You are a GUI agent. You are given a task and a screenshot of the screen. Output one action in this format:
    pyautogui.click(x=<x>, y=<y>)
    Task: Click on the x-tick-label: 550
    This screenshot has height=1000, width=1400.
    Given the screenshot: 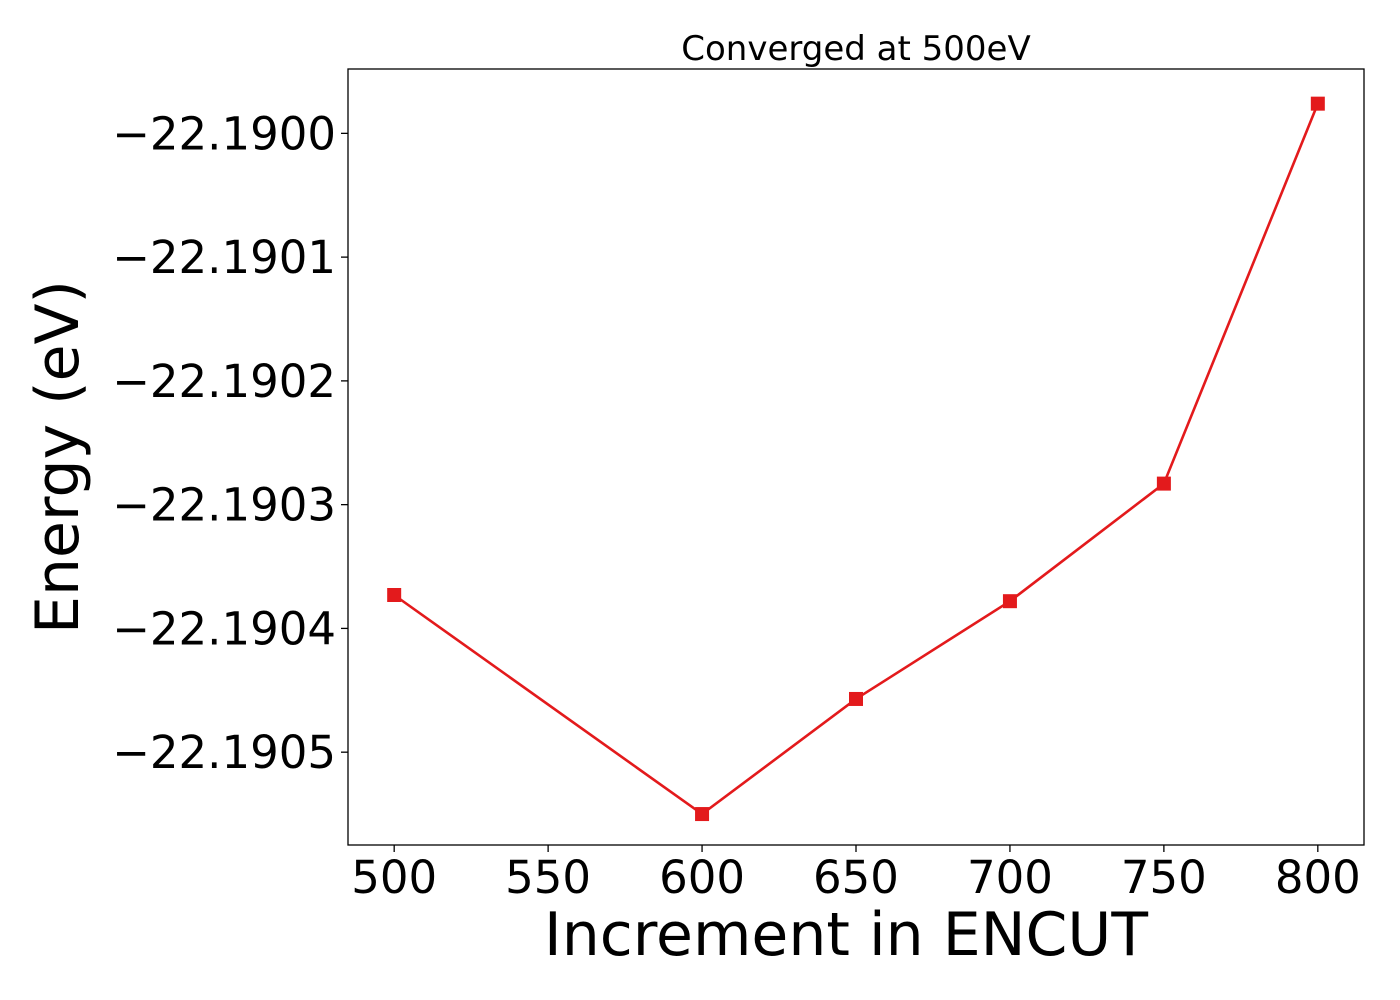 What is the action you would take?
    pyautogui.click(x=548, y=877)
    